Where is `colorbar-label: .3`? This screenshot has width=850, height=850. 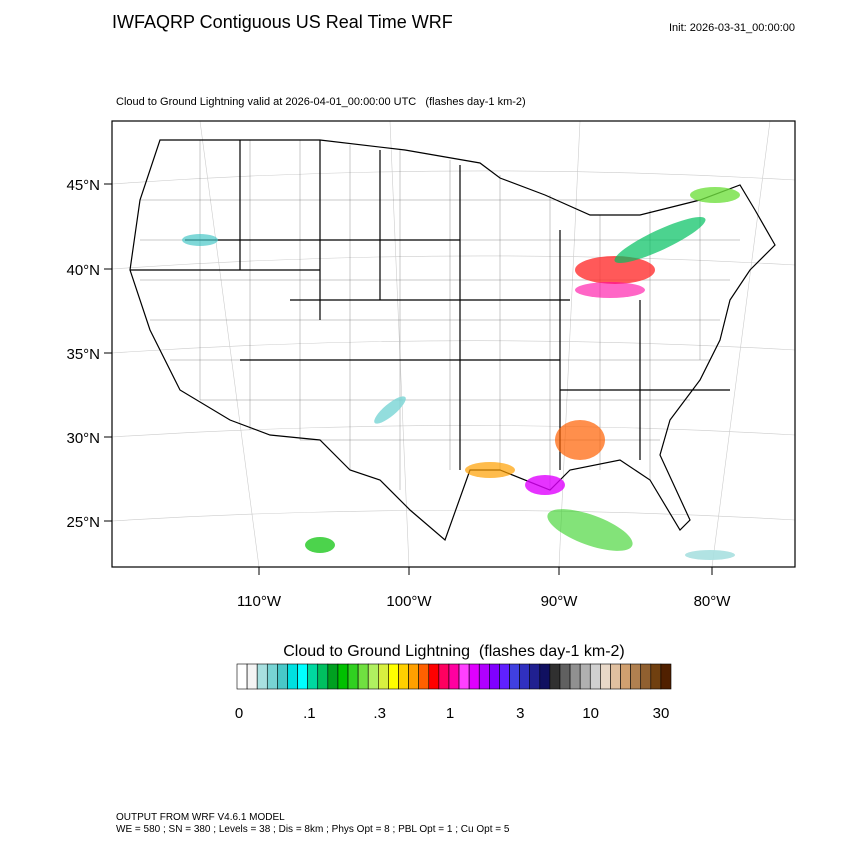 colorbar-label: .3 is located at coordinates (379, 713).